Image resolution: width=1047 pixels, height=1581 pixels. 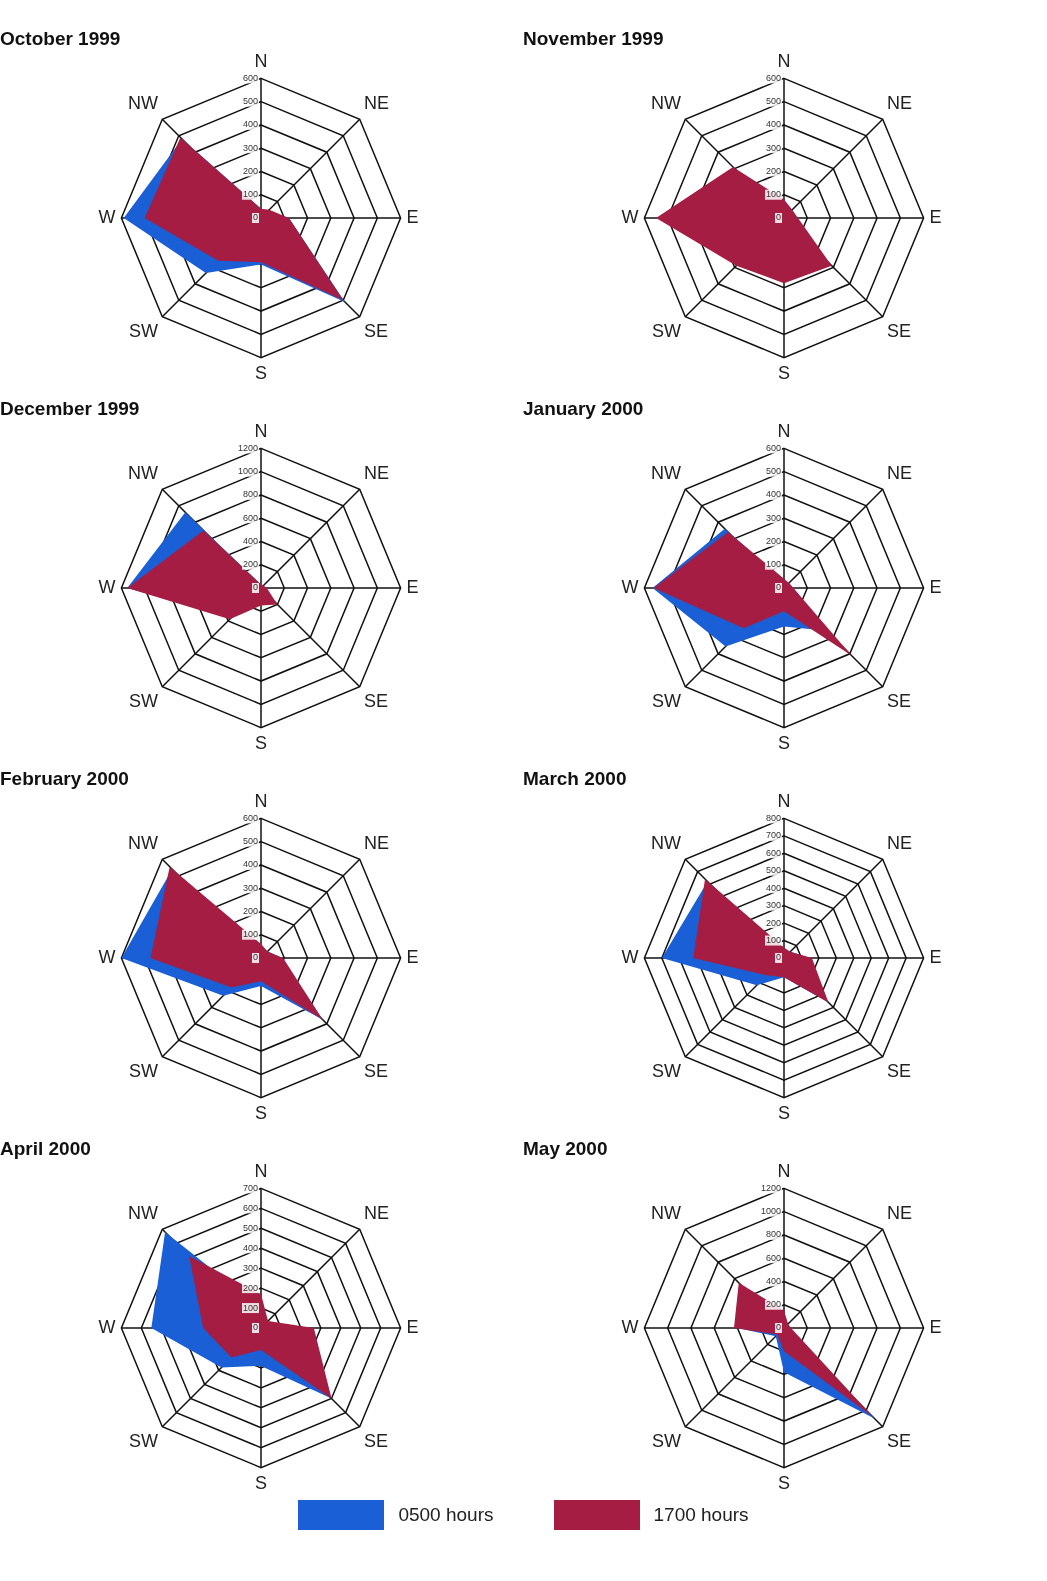 I want to click on chart-title: November 1999, so click(x=593, y=38).